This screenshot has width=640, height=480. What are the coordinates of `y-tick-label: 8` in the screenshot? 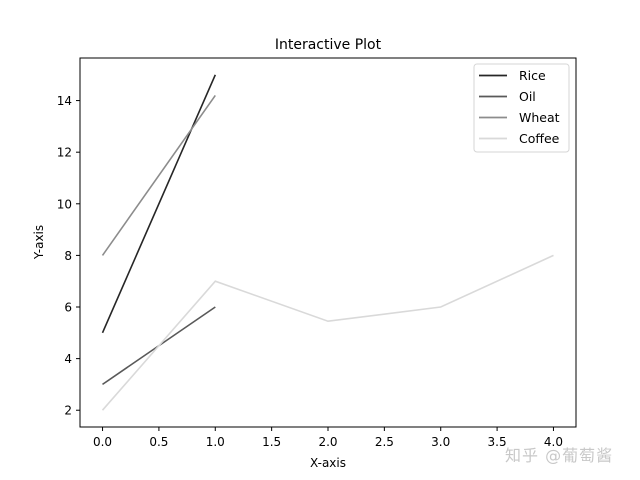 It's located at (68, 256).